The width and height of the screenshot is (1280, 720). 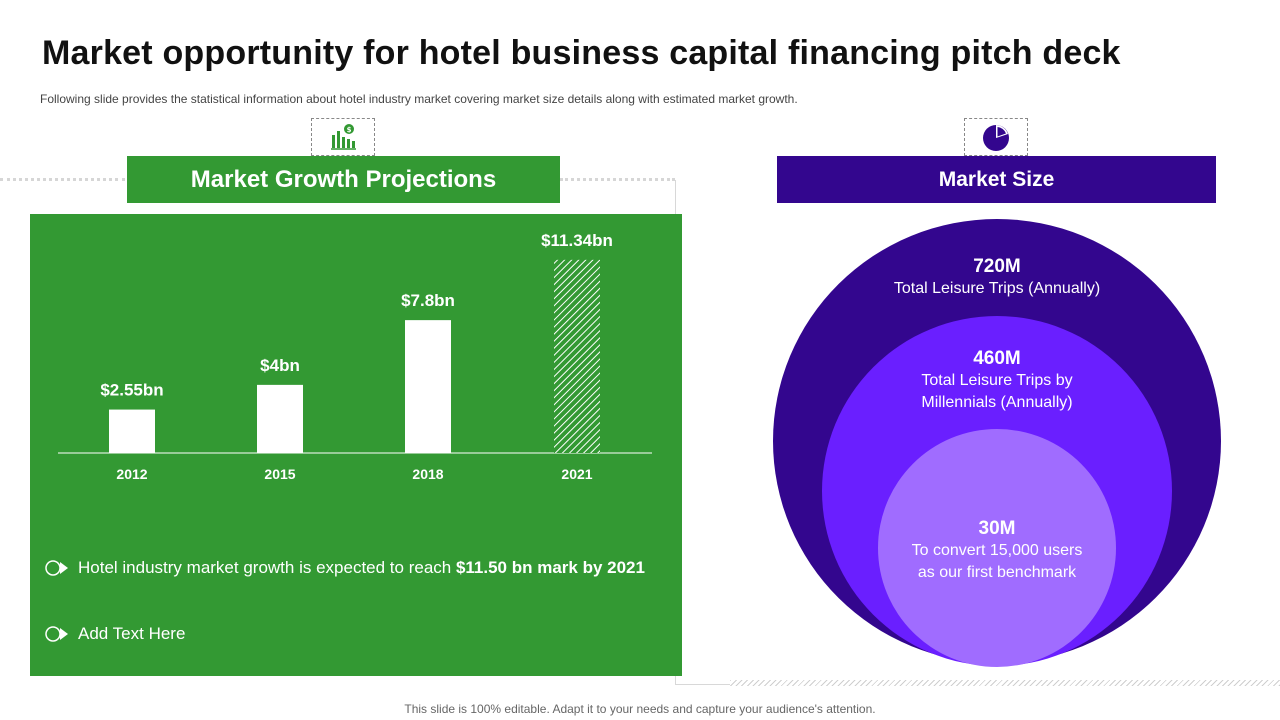 What do you see at coordinates (428, 300) in the screenshot?
I see `data-label-2018: $7.8bn` at bounding box center [428, 300].